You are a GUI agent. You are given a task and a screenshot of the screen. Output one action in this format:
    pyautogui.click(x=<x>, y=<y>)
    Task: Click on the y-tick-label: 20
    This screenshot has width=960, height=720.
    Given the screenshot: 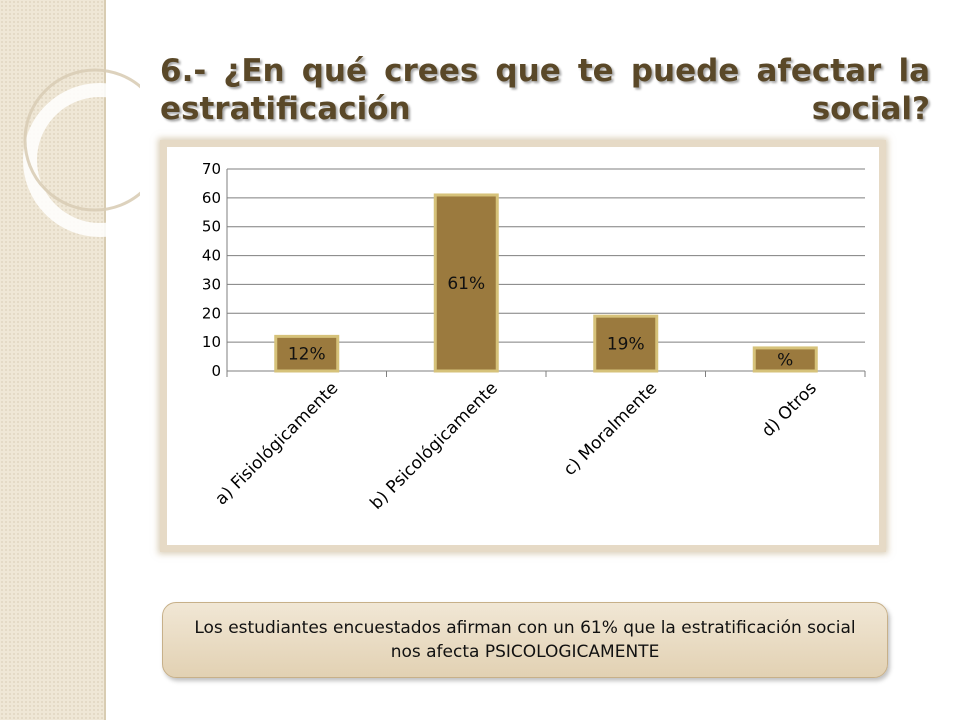 What is the action you would take?
    pyautogui.click(x=211, y=313)
    